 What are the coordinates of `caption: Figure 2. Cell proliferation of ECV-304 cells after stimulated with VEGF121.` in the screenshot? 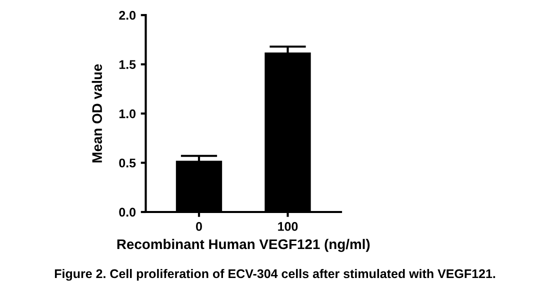 It's located at (275, 274).